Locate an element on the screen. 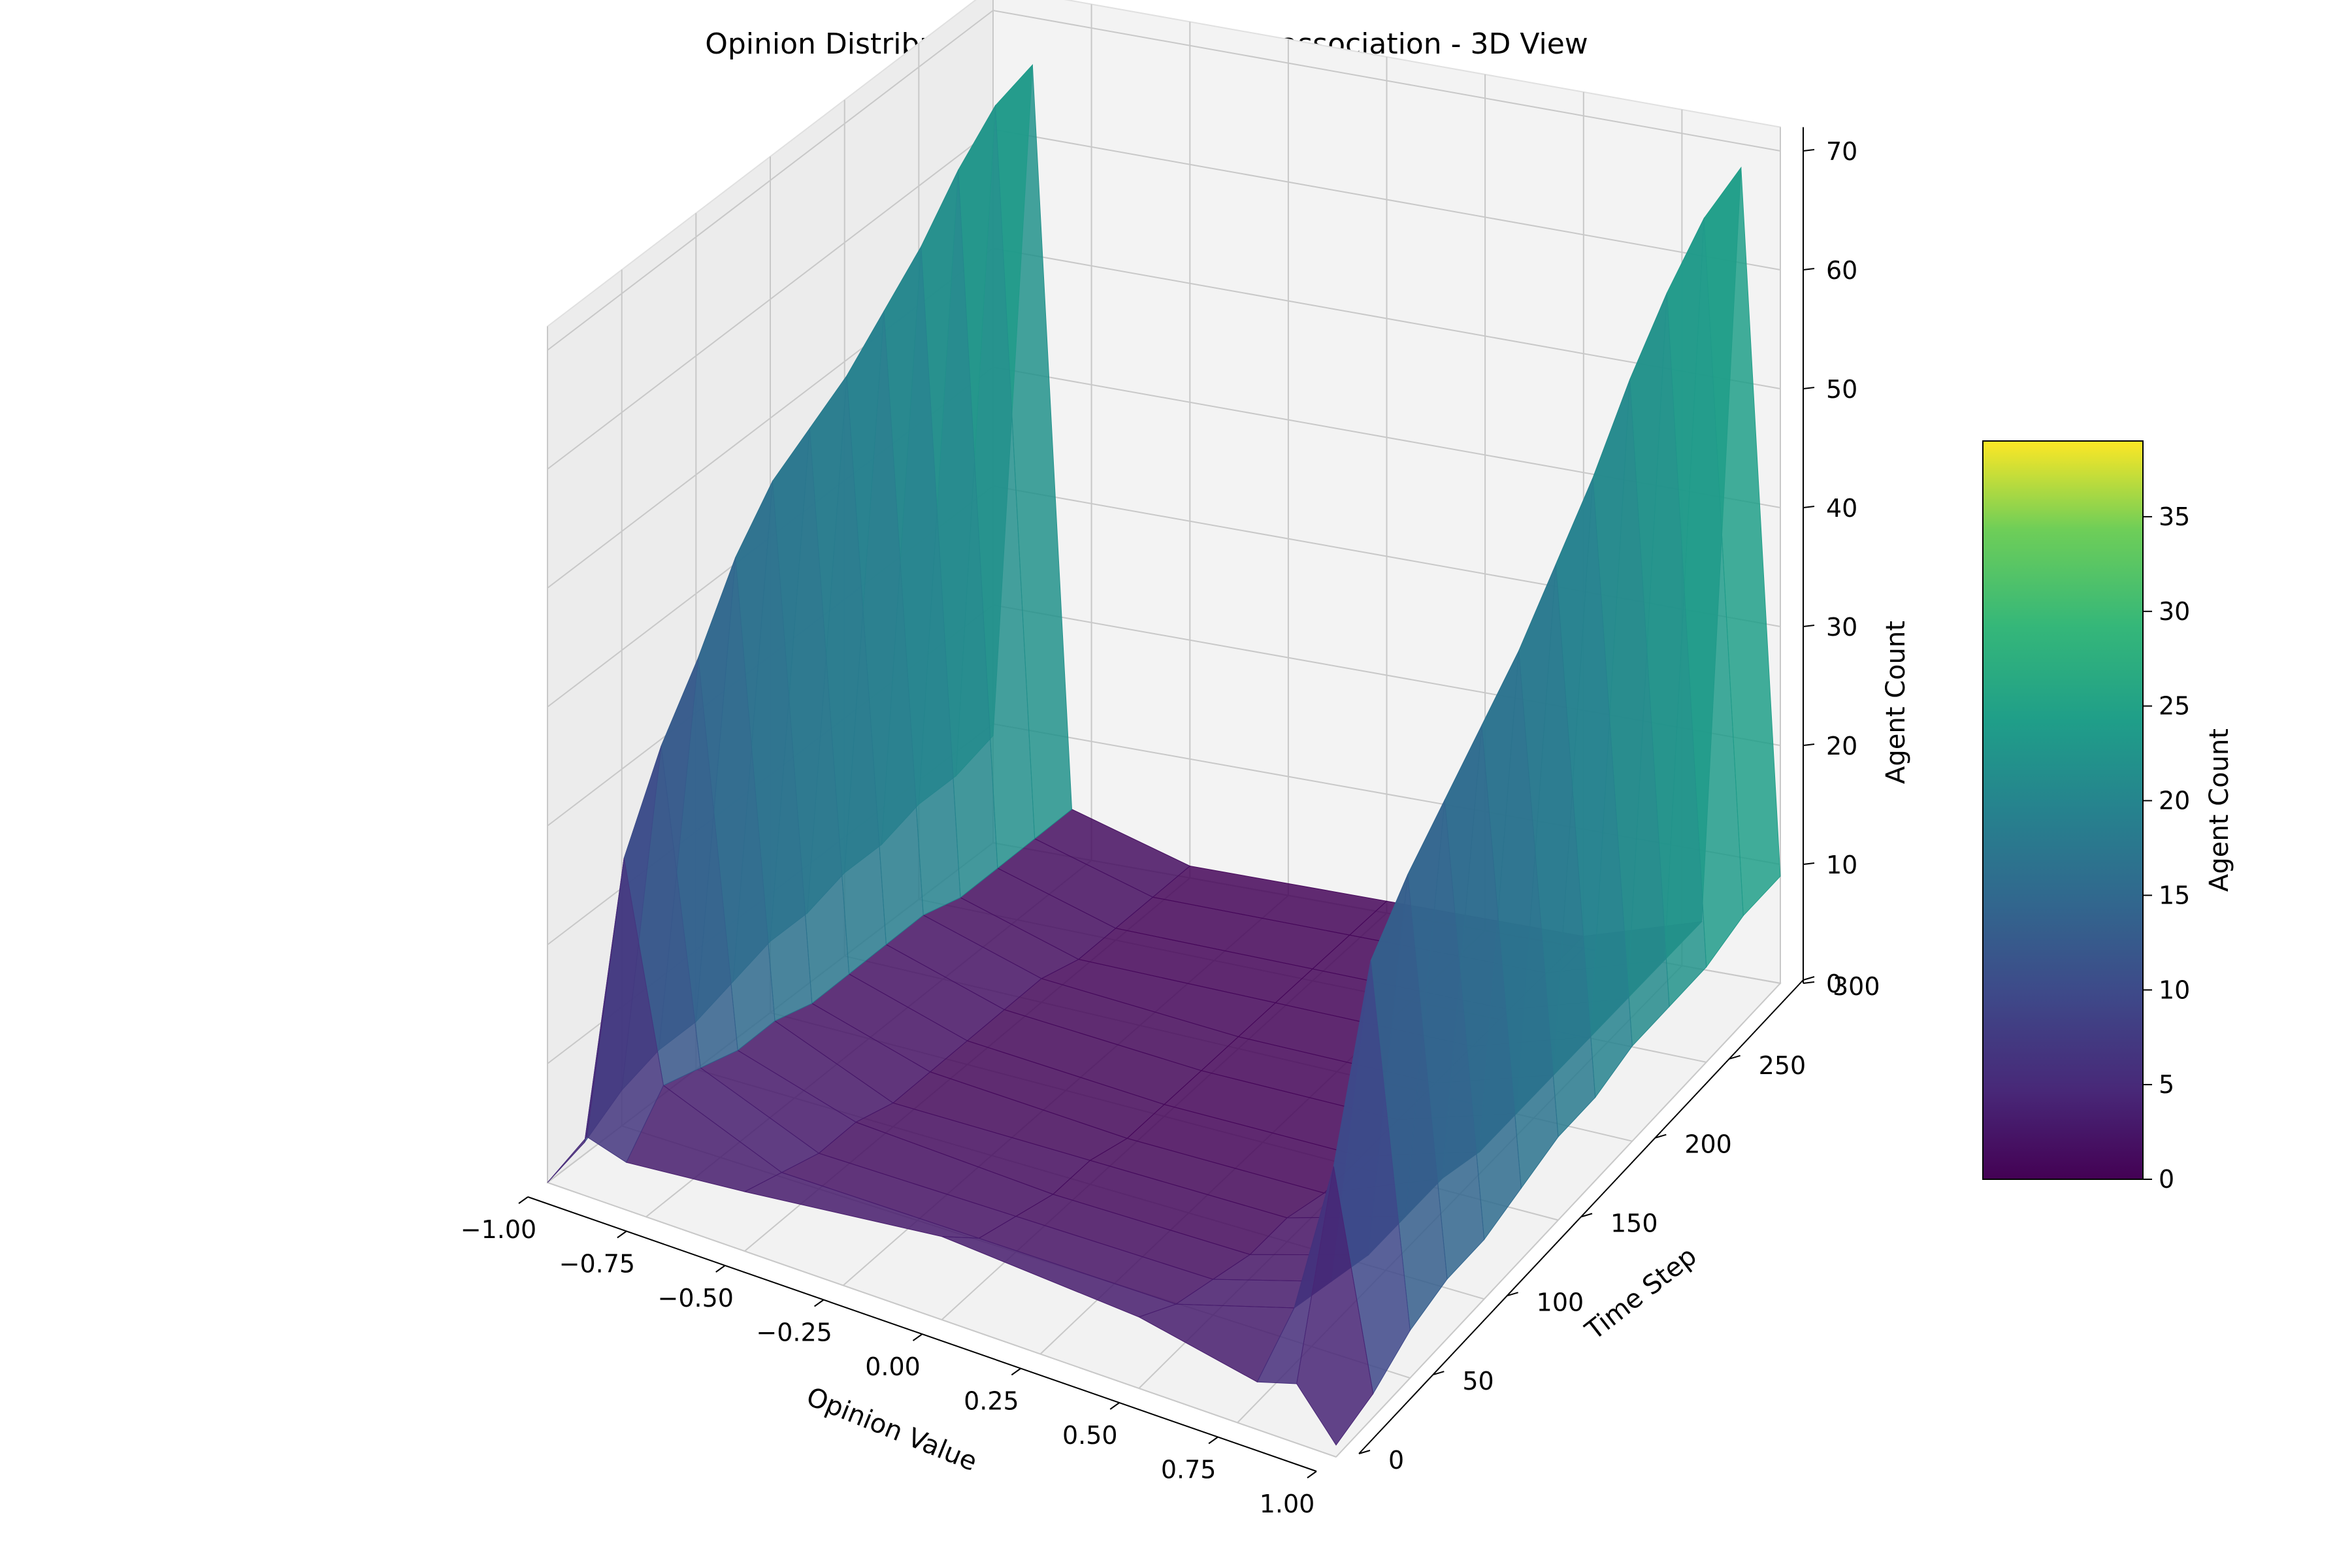 The image size is (2352, 1568). colorbar-tick-label: 20 is located at coordinates (2174, 801).